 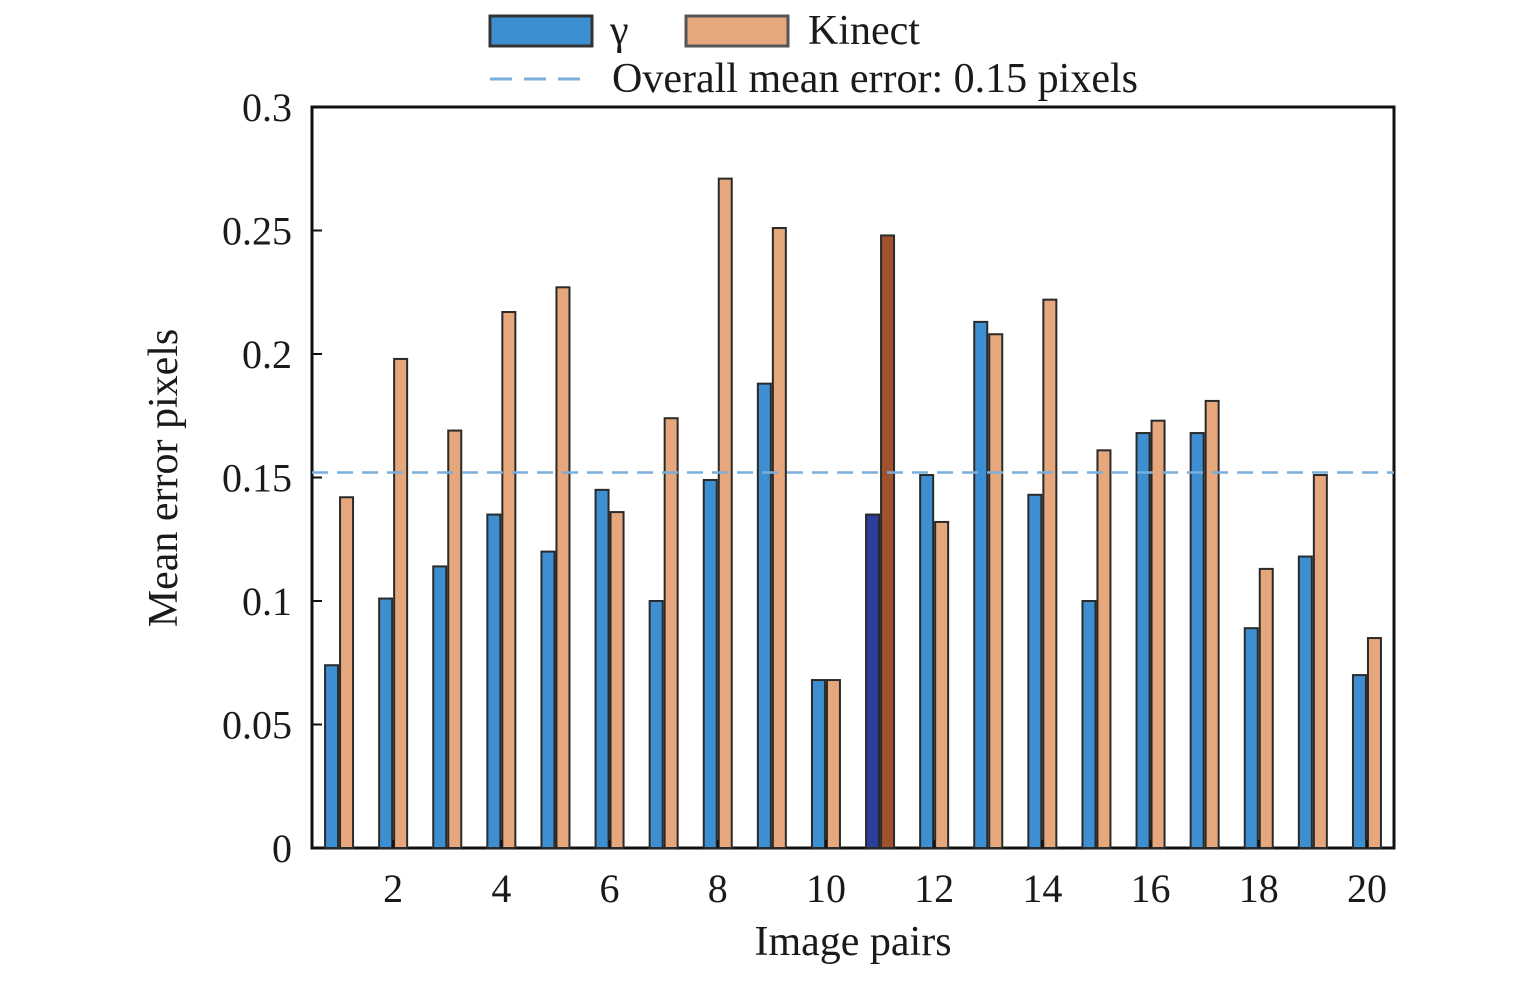 What do you see at coordinates (934, 888) in the screenshot?
I see `x-tick-label: 12` at bounding box center [934, 888].